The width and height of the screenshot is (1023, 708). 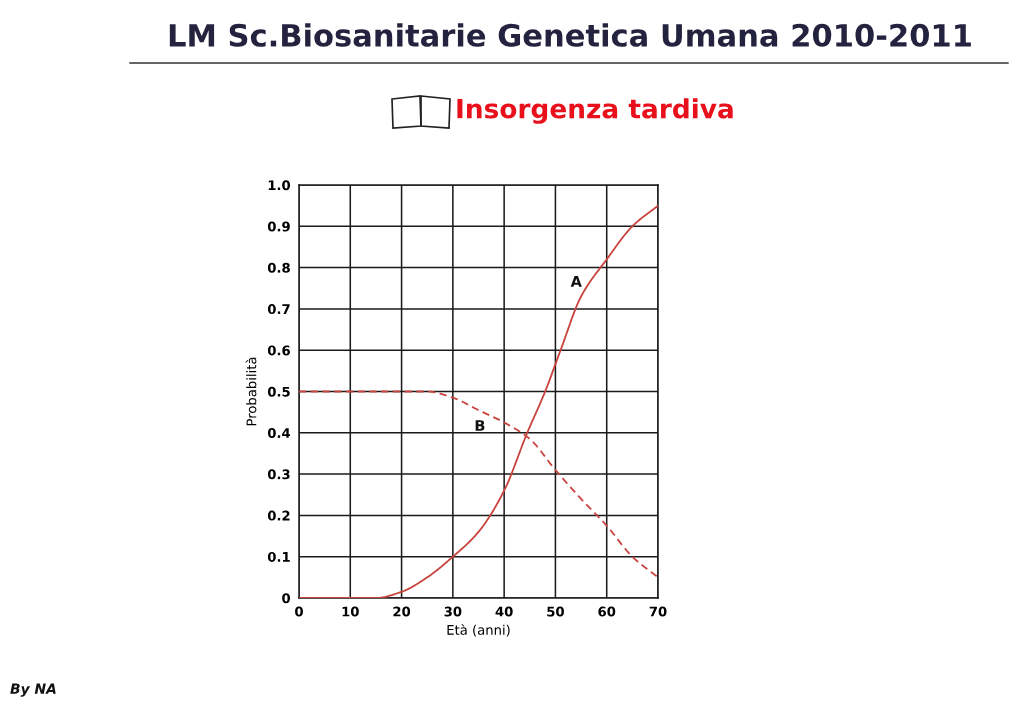 I want to click on y-tick-label: 0.3, so click(x=278, y=474).